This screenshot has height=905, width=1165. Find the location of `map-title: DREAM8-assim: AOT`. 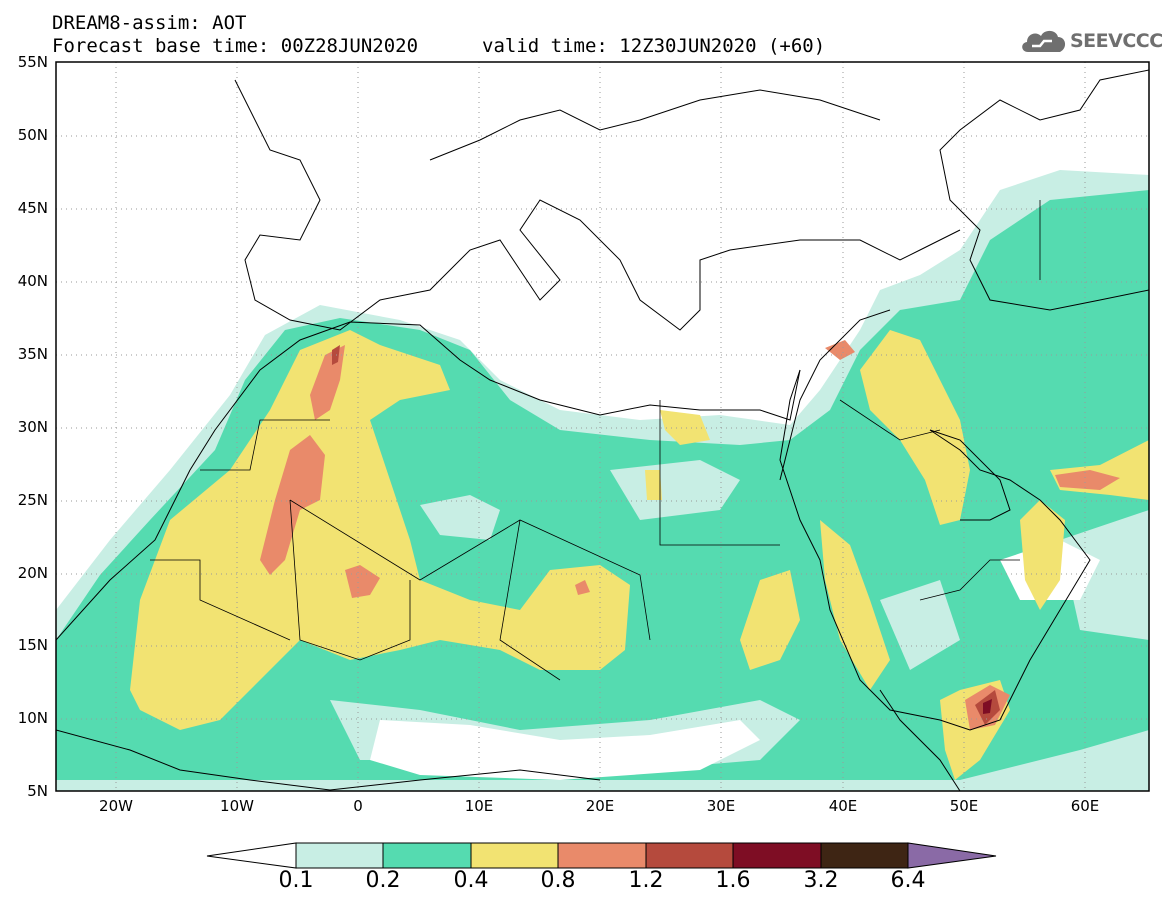

map-title: DREAM8-assim: AOT is located at coordinates (149, 23).